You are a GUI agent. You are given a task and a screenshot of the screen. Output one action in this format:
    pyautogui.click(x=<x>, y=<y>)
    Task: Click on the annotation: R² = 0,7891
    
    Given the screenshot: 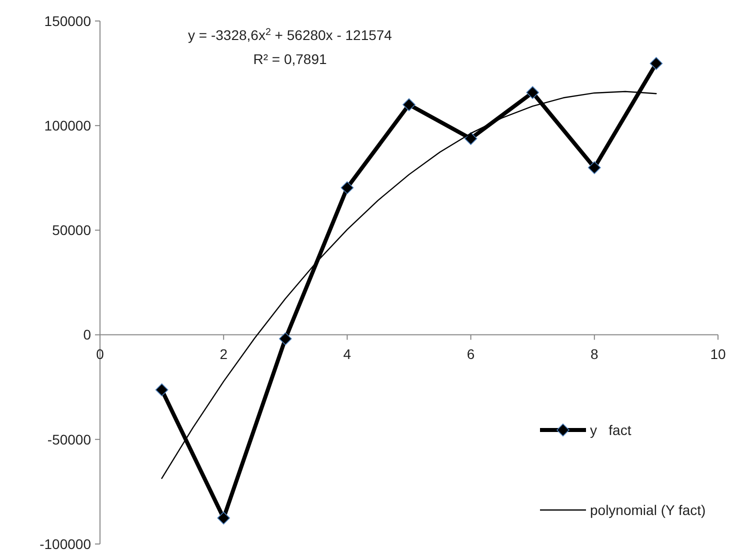 What is the action you would take?
    pyautogui.click(x=290, y=59)
    